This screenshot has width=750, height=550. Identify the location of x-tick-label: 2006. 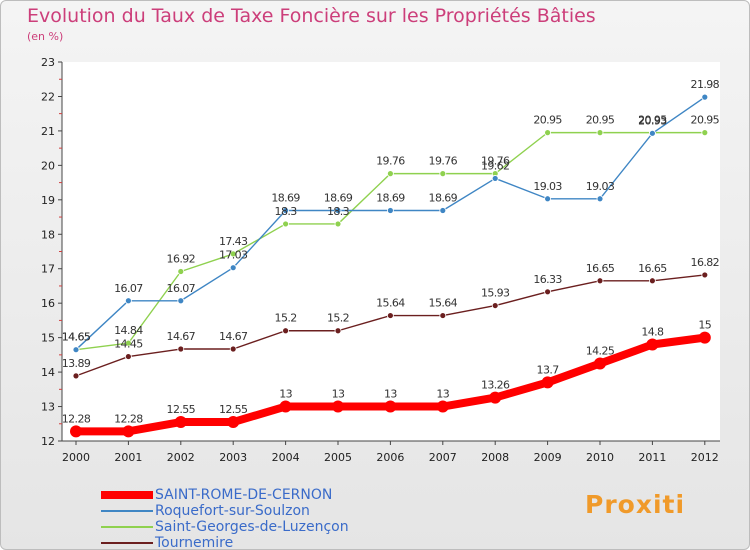
(390, 457).